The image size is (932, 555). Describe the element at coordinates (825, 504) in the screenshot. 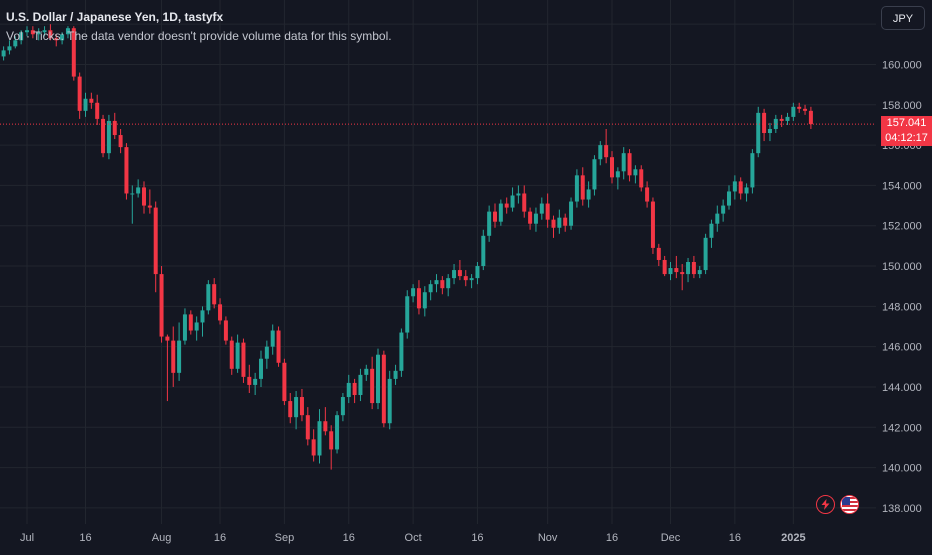

I see `lightning-icon` at that location.